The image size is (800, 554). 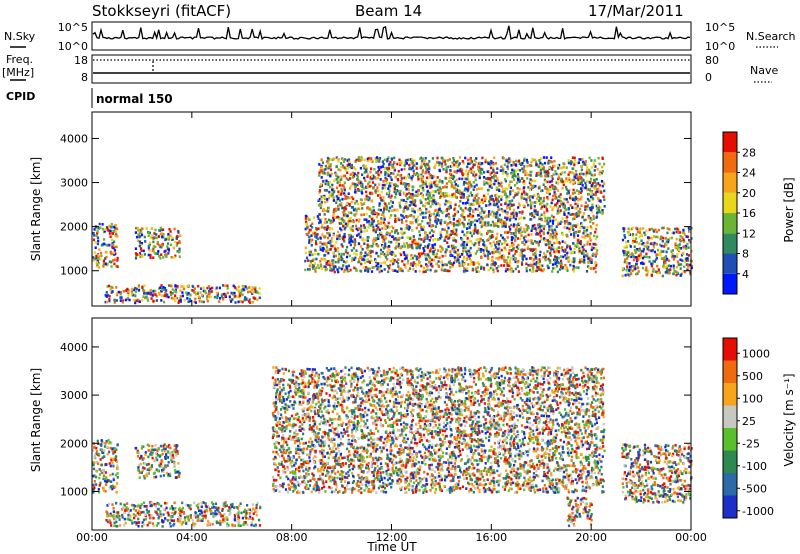 What do you see at coordinates (391, 69) in the screenshot?
I see `freq-panel-frame` at bounding box center [391, 69].